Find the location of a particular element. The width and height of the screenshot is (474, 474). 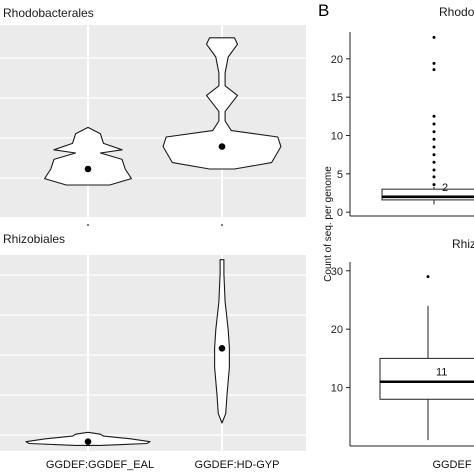

strip-title-rhiz: Rhiz is located at coordinates (463, 244).